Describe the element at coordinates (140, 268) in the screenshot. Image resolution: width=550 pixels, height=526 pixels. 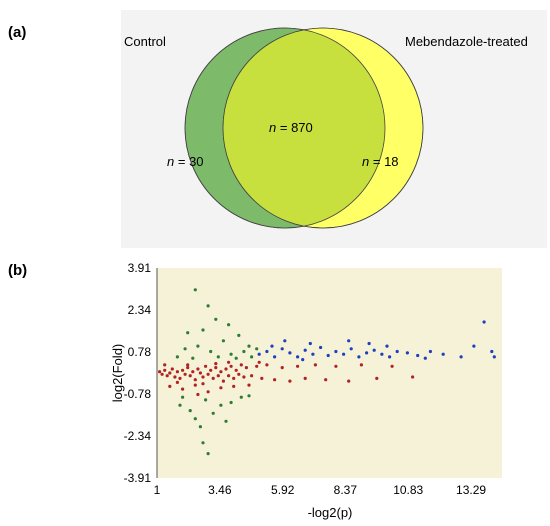
I see `y-tick-label: 3.91` at that location.